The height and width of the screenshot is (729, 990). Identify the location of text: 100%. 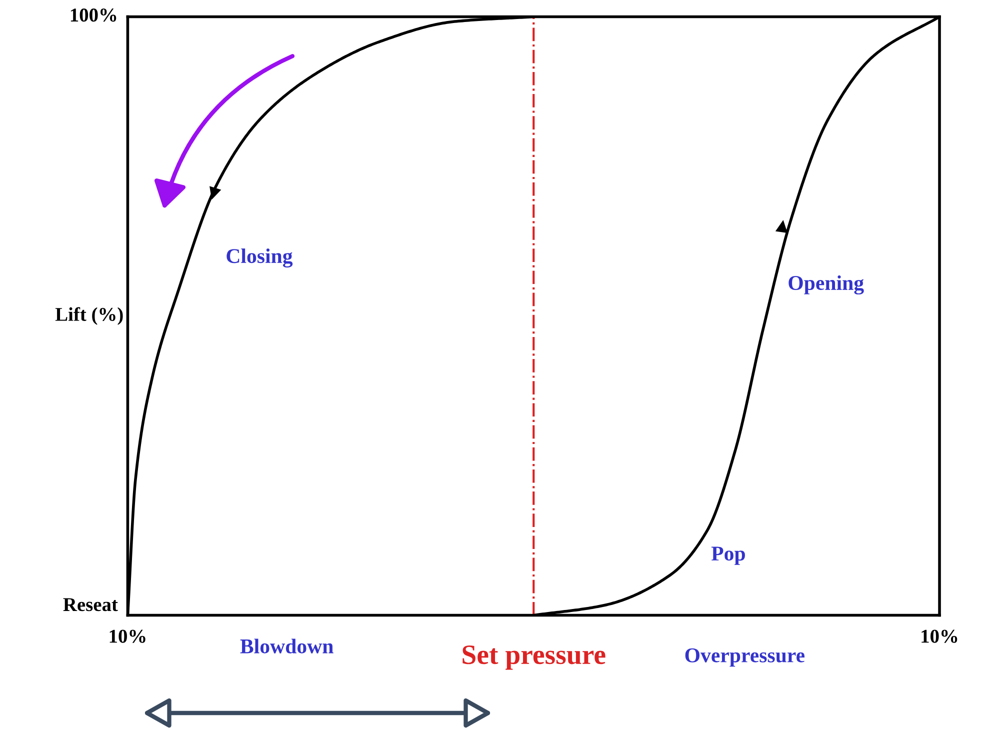
(93, 15).